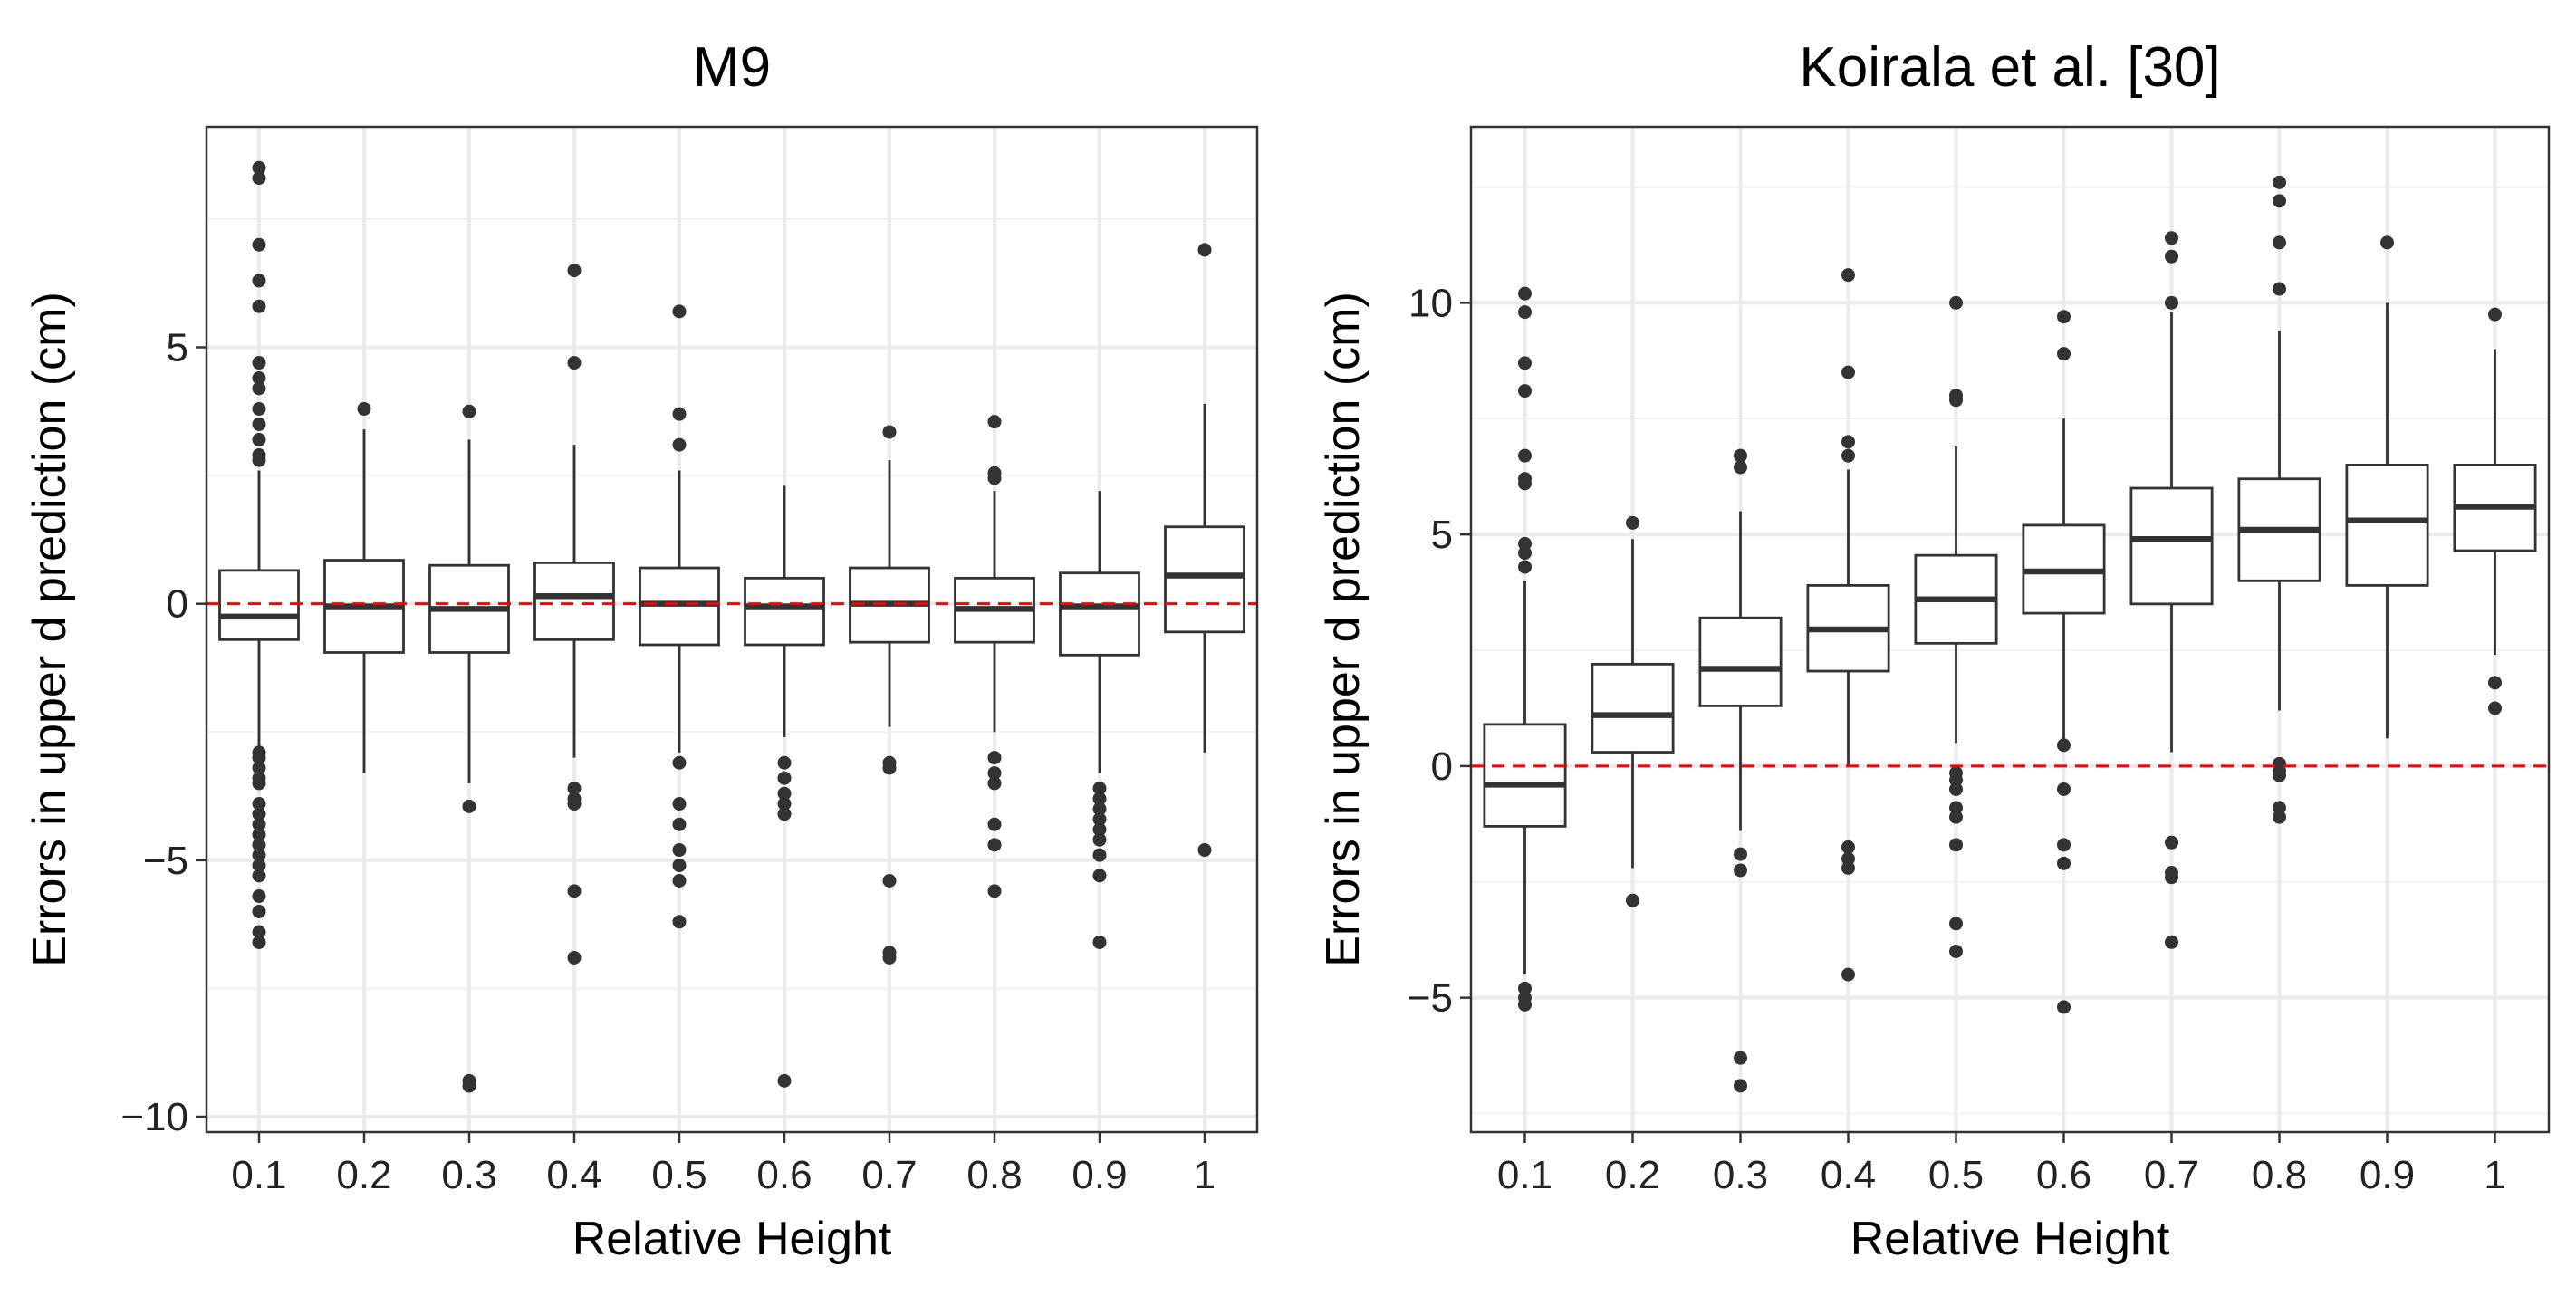 Image resolution: width=2576 pixels, height=1296 pixels. Describe the element at coordinates (1439, 651) in the screenshot. I see `y-axis: −5 0 5 10` at that location.